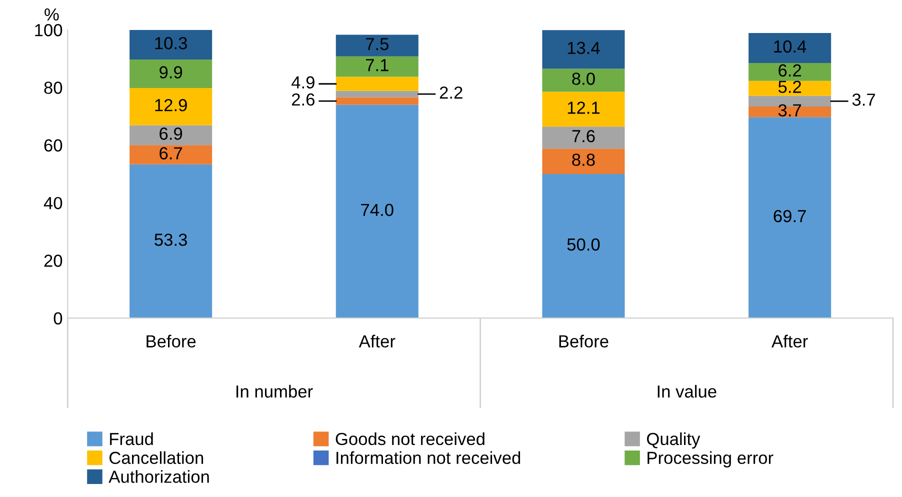  I want to click on data-label: 13.4, so click(584, 48).